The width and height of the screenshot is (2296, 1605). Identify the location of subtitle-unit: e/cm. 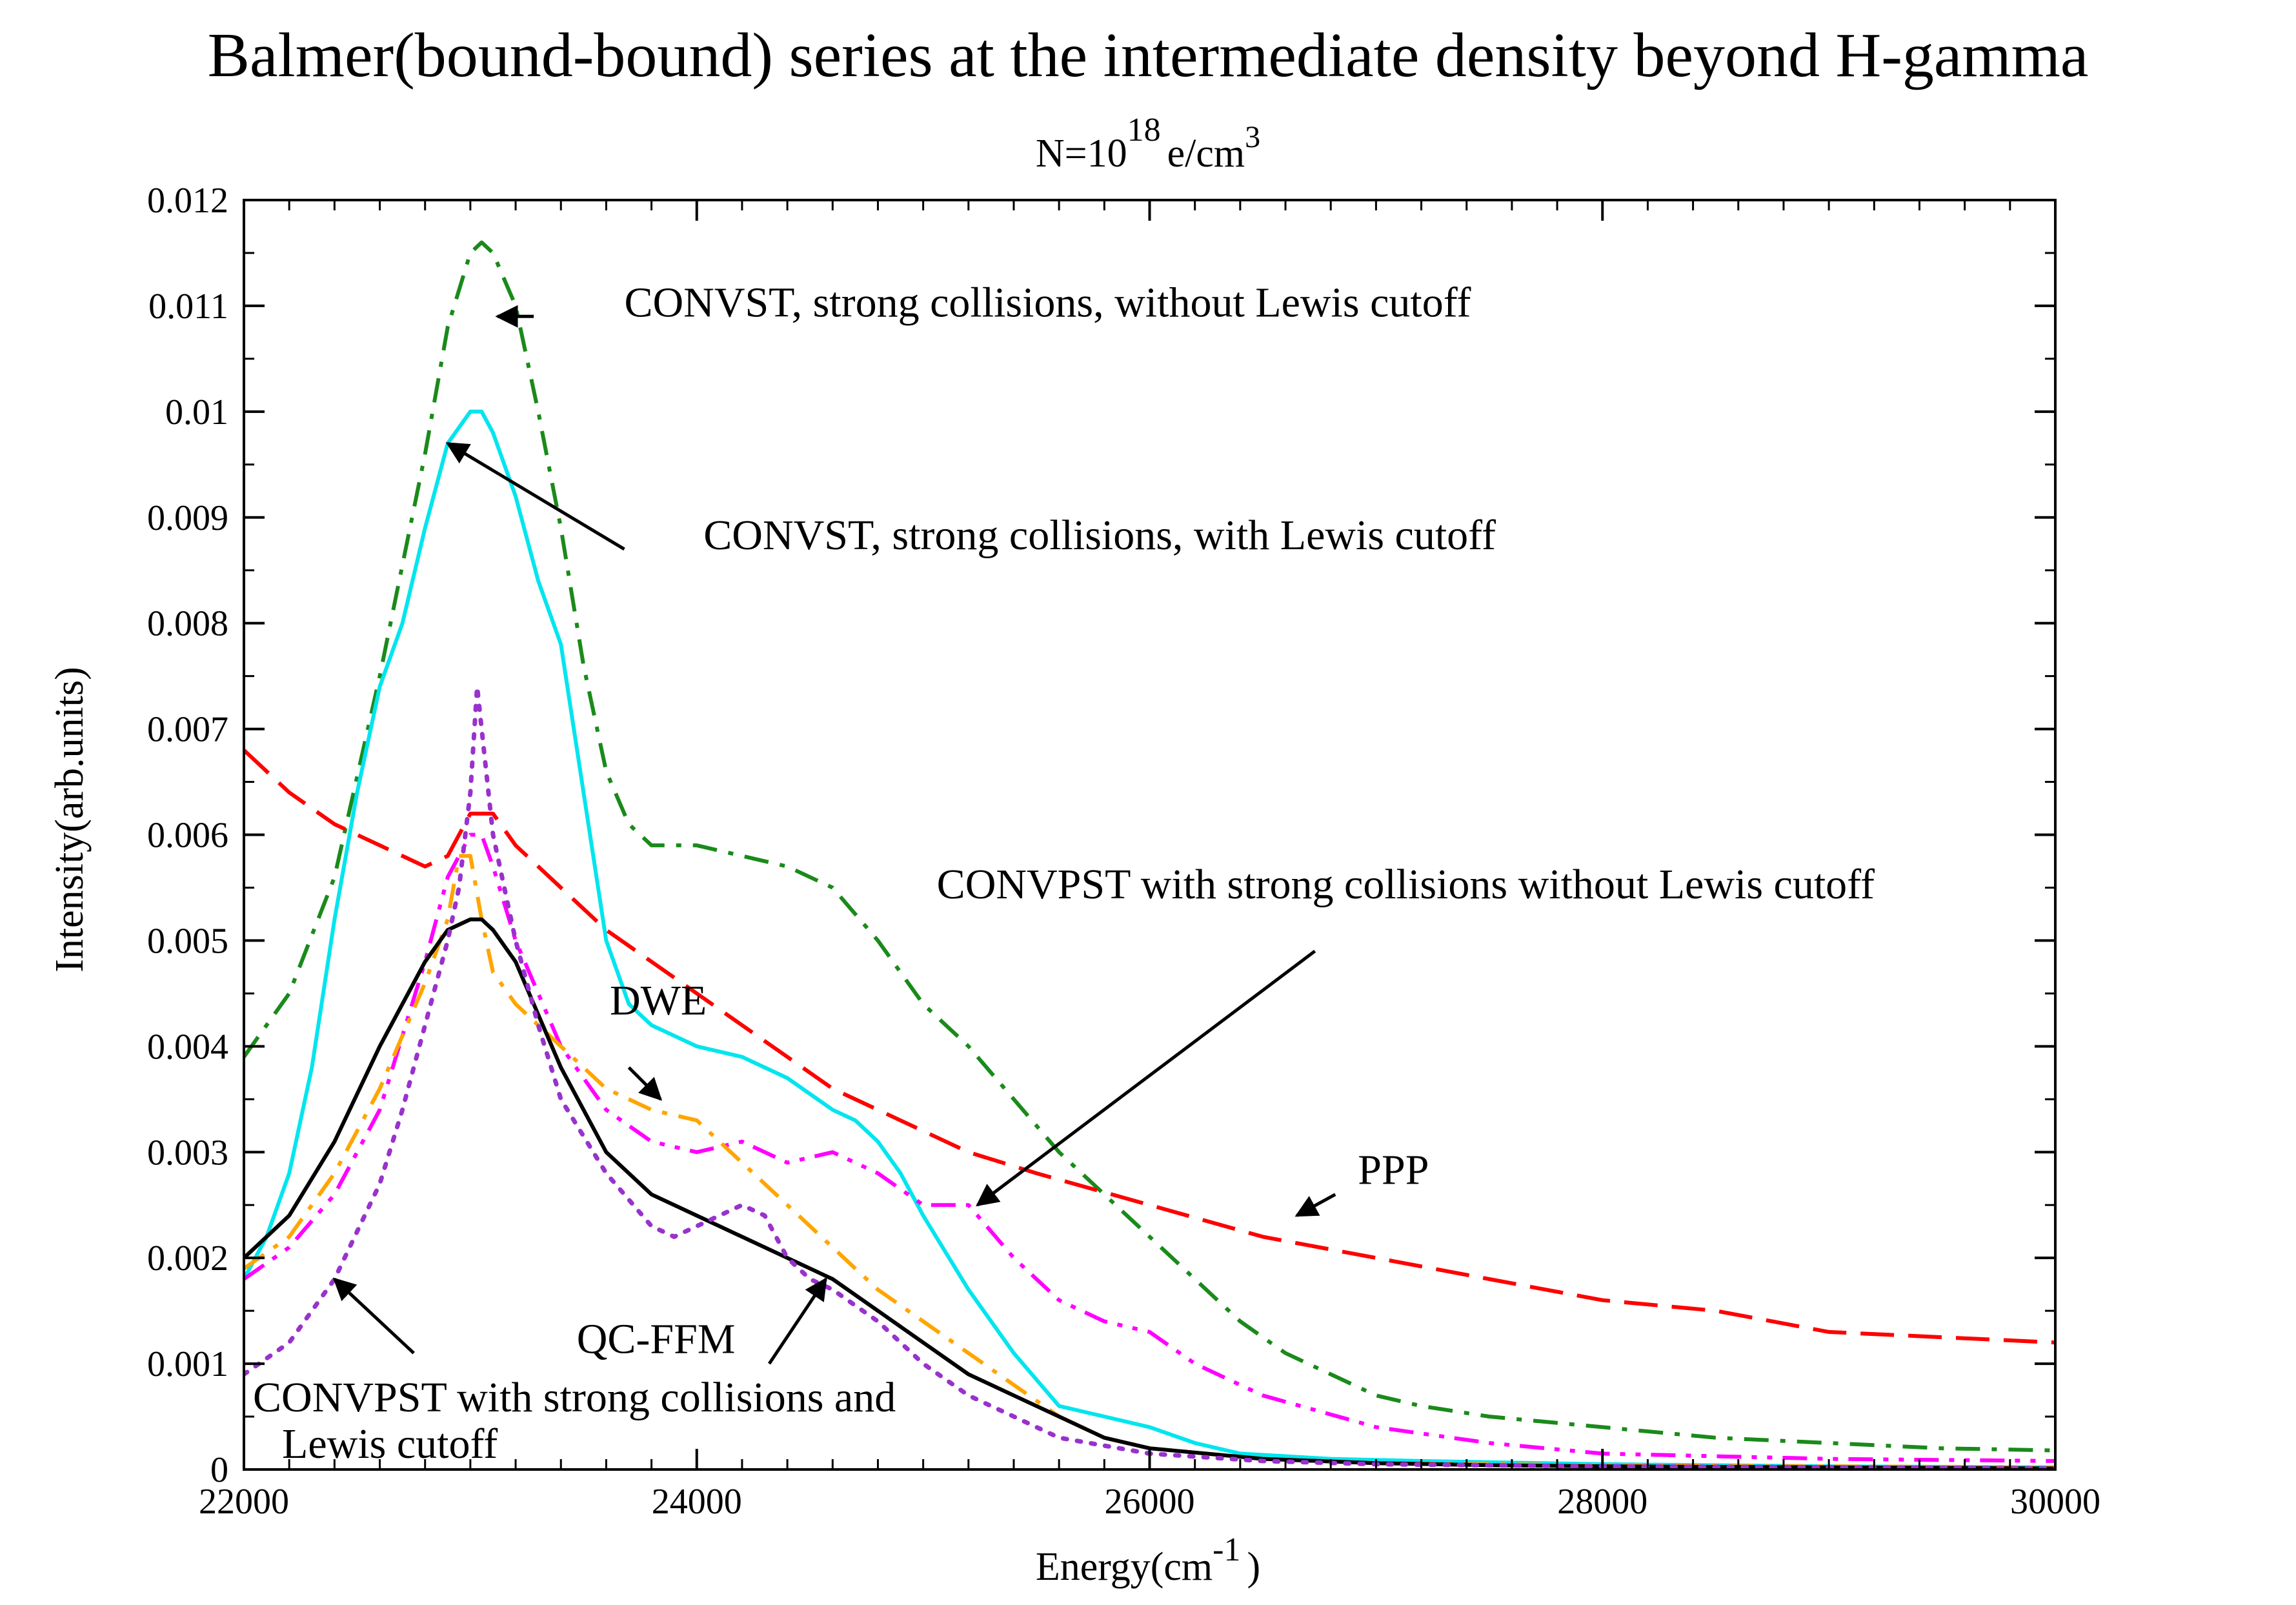
(1206, 154).